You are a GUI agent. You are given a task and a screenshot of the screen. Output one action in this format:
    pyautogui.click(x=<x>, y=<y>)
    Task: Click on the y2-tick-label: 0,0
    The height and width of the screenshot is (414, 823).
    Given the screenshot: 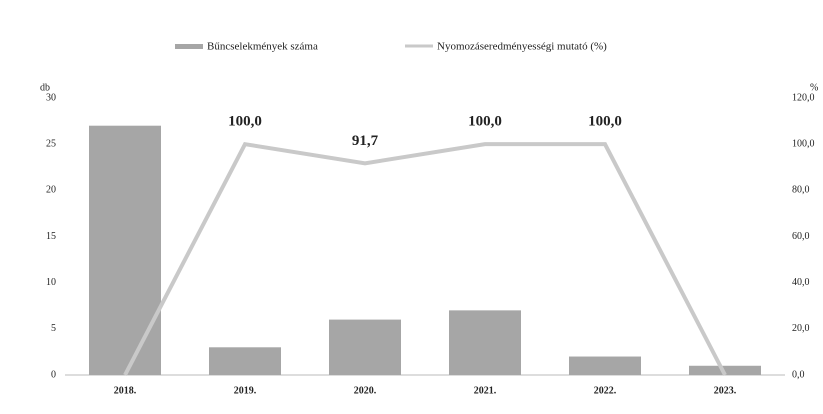 What is the action you would take?
    pyautogui.click(x=798, y=374)
    